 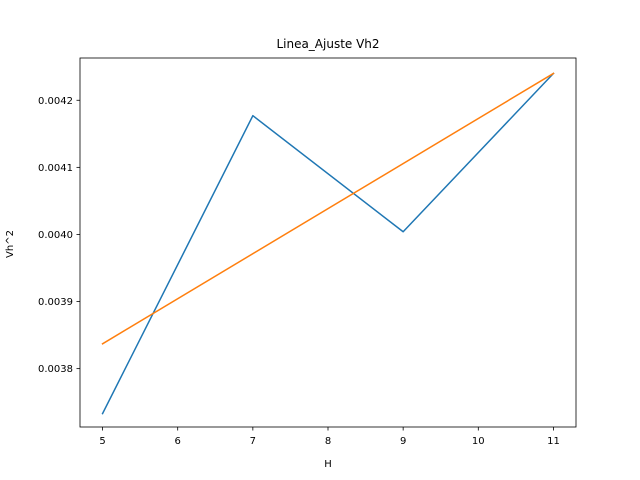 What do you see at coordinates (102, 441) in the screenshot?
I see `x-tick-label: 5` at bounding box center [102, 441].